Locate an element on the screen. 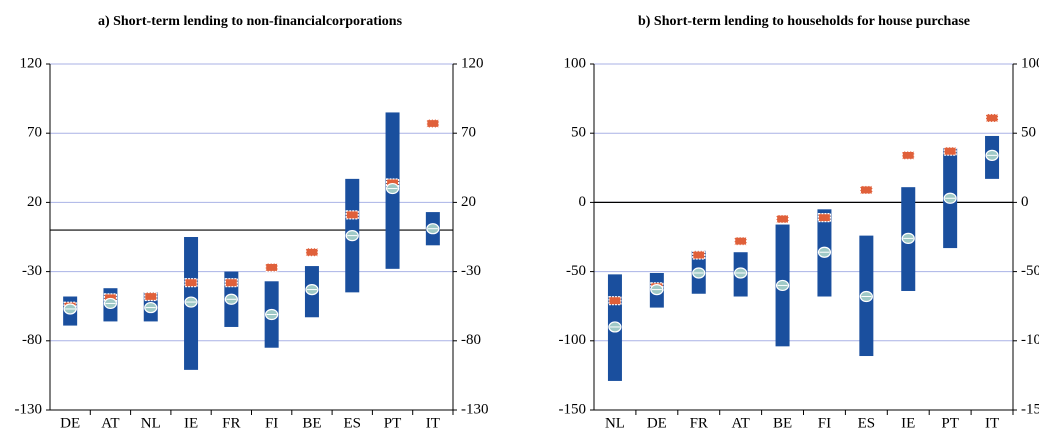  y2-tick-label: 70 is located at coordinates (468, 133).